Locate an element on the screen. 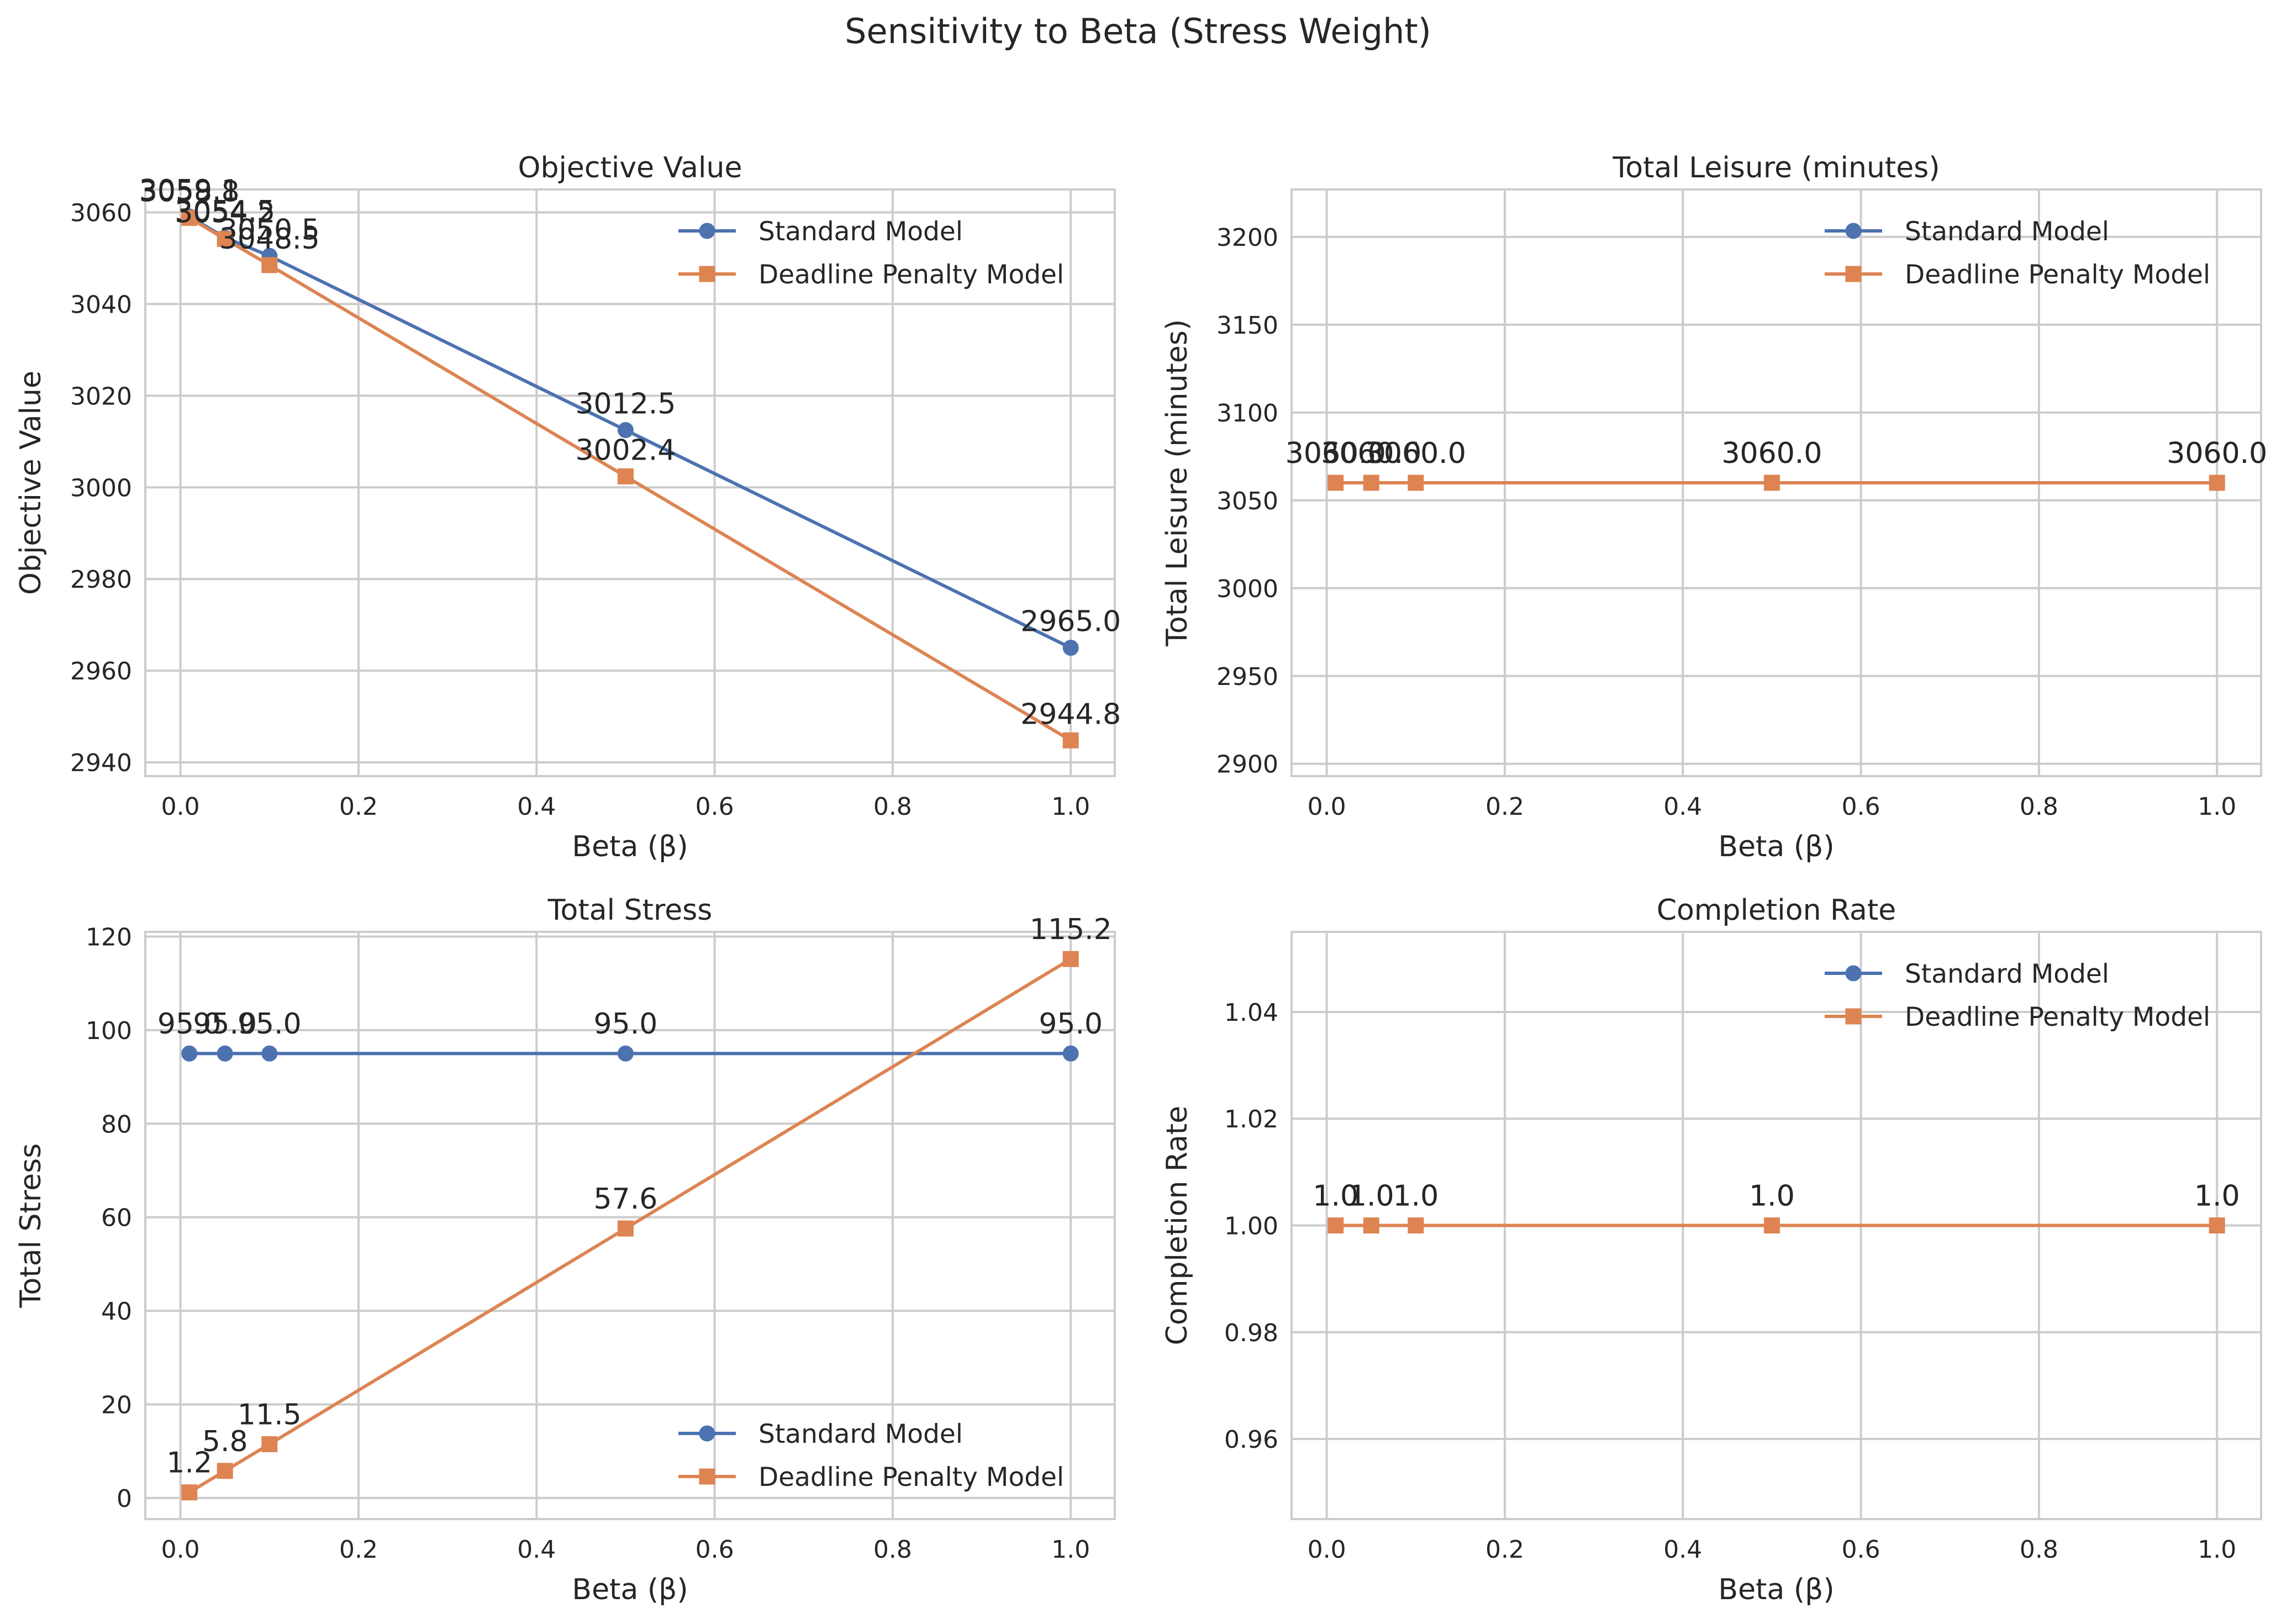 This screenshot has width=2276, height=1624. y-tick-label: 3020 is located at coordinates (101, 396).